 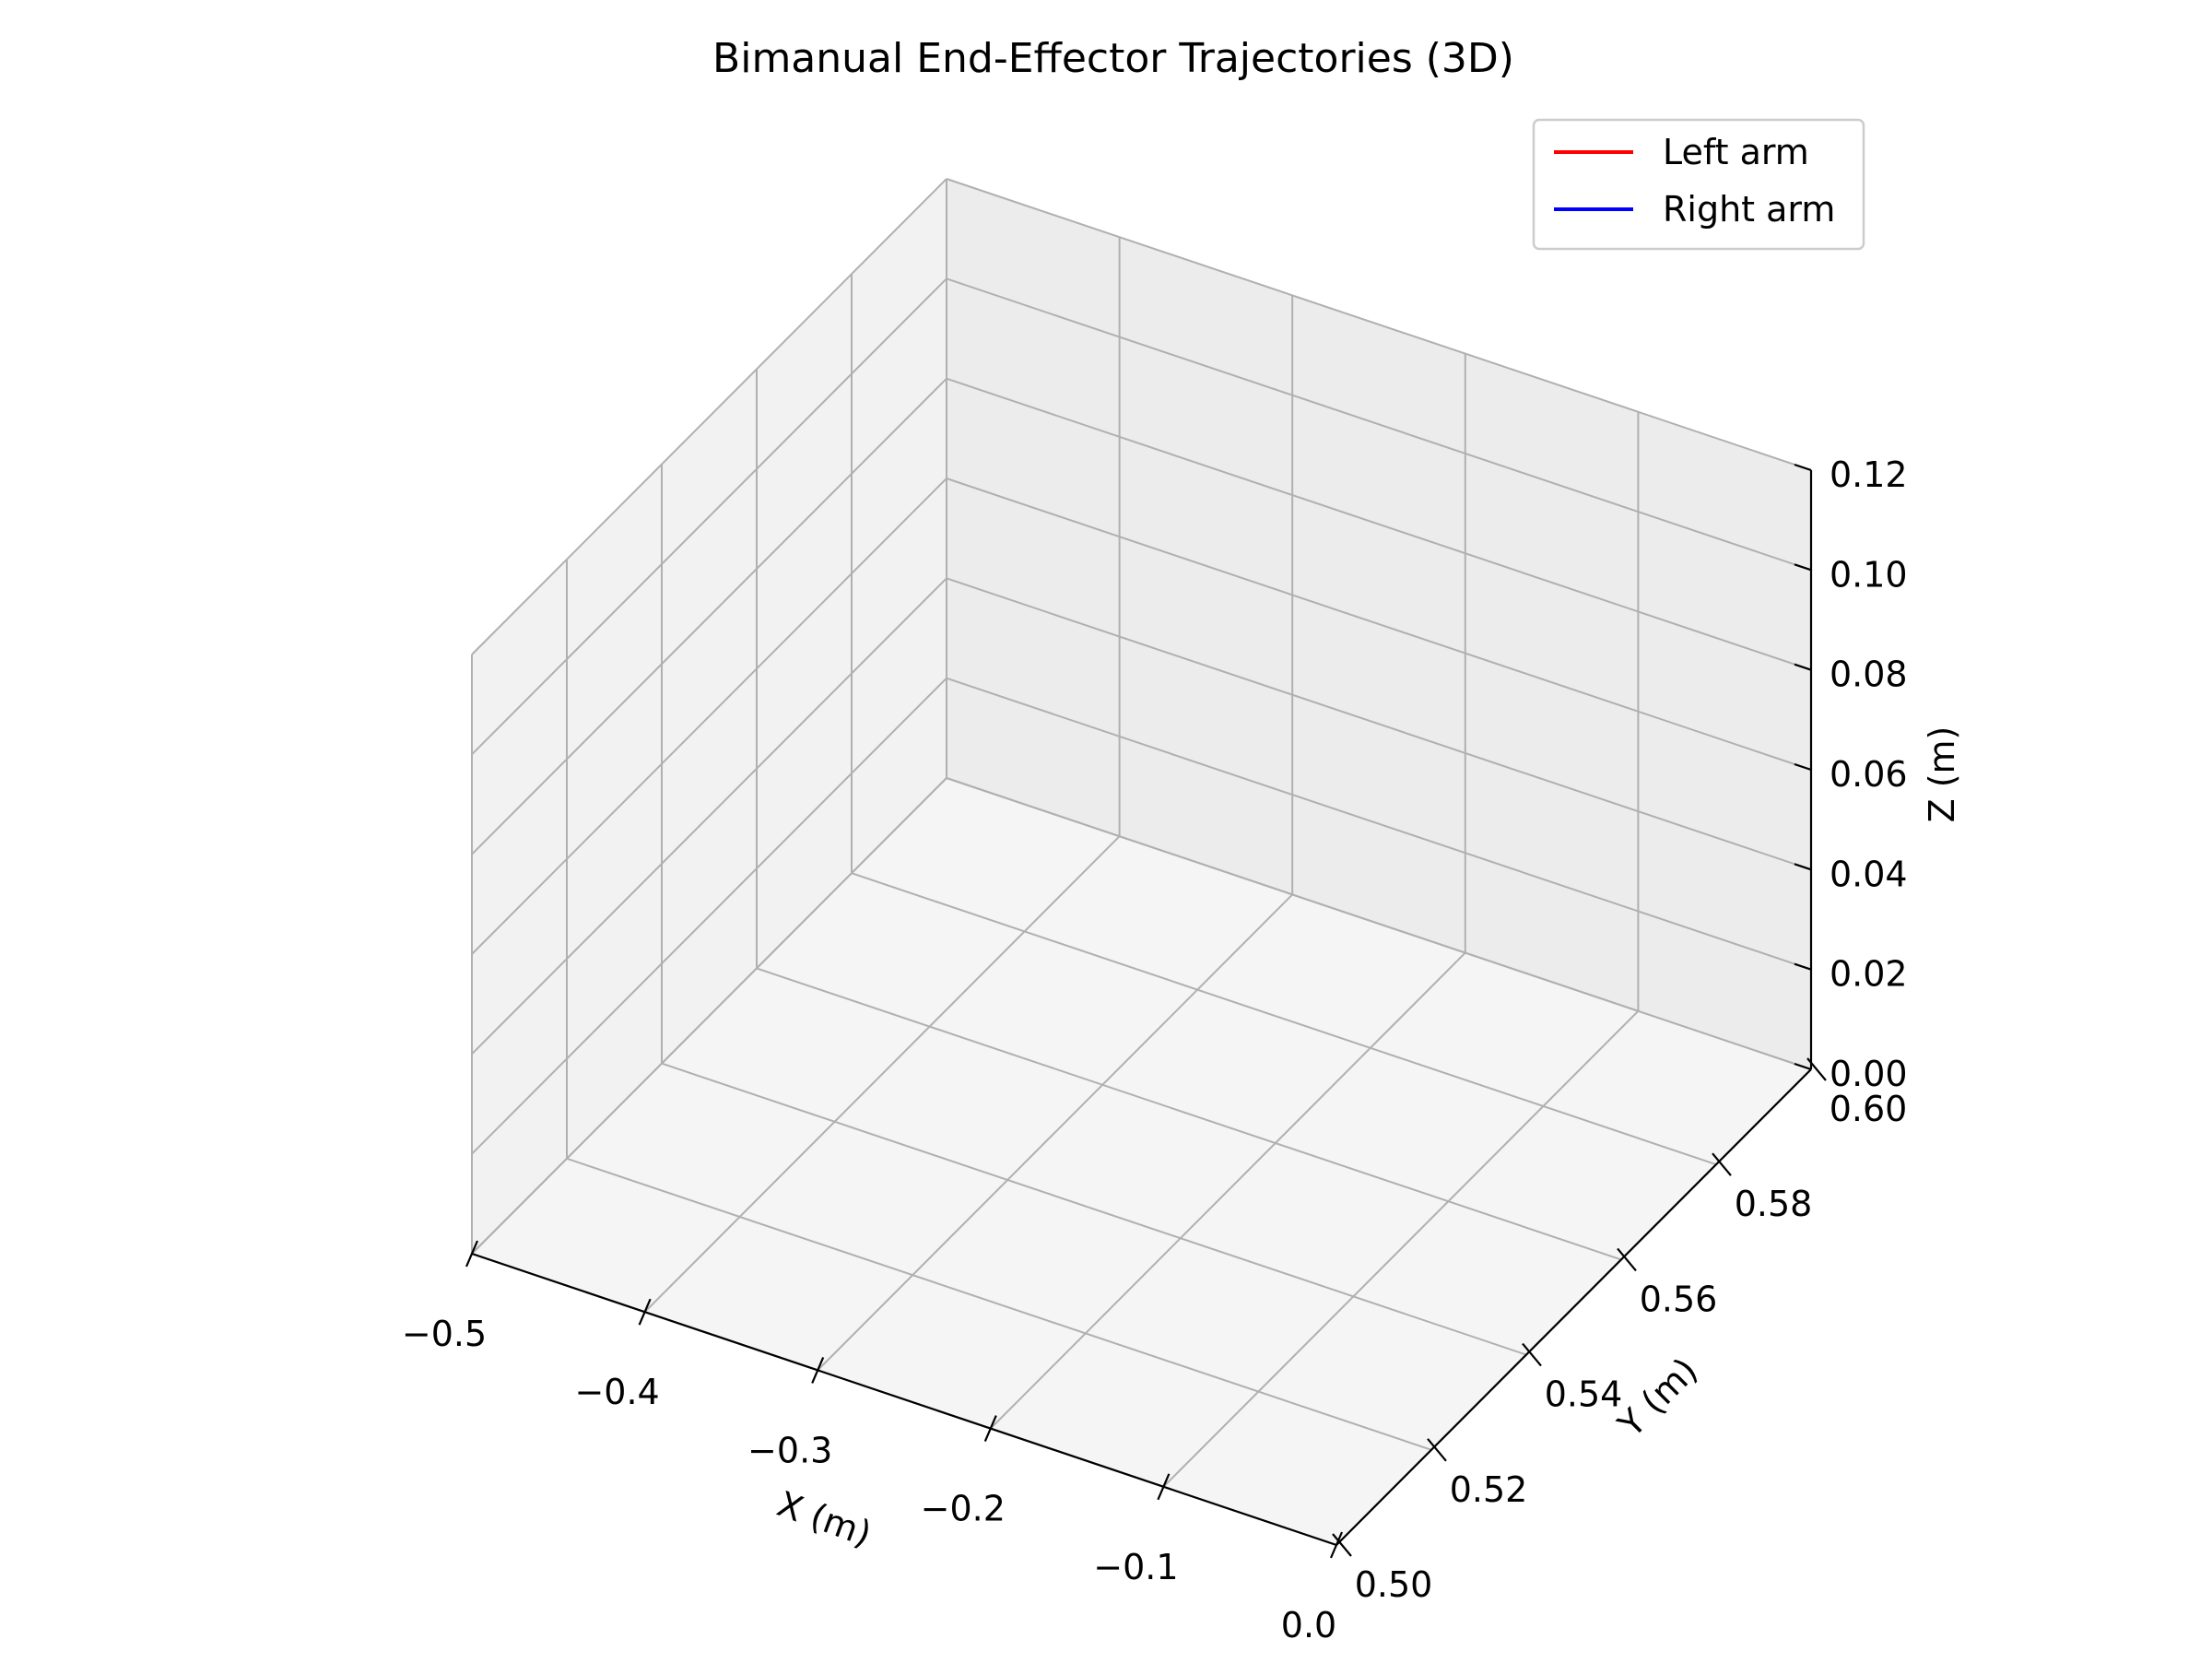 What do you see at coordinates (1657, 1397) in the screenshot?
I see `y-axis-label: Y (m)` at bounding box center [1657, 1397].